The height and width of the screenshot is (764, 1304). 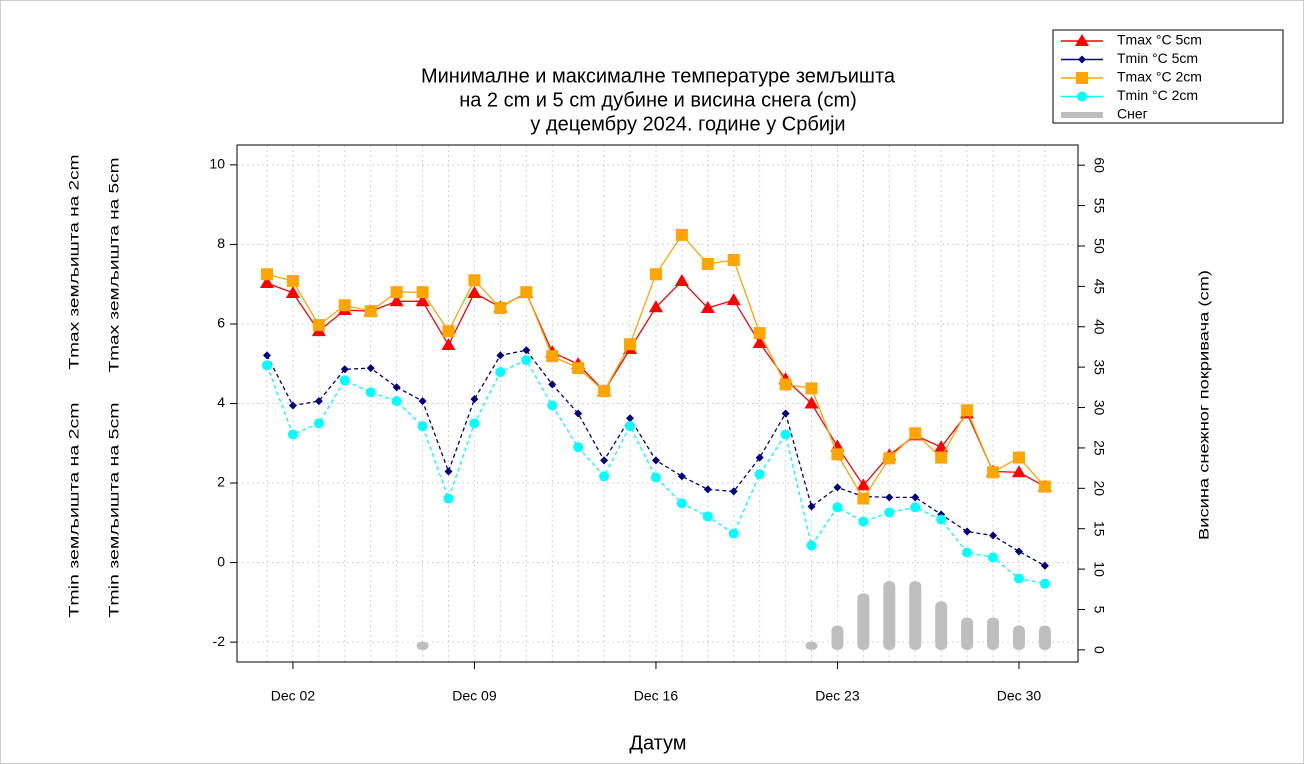 What do you see at coordinates (219, 641) in the screenshot?
I see `y-tick-label: -2` at bounding box center [219, 641].